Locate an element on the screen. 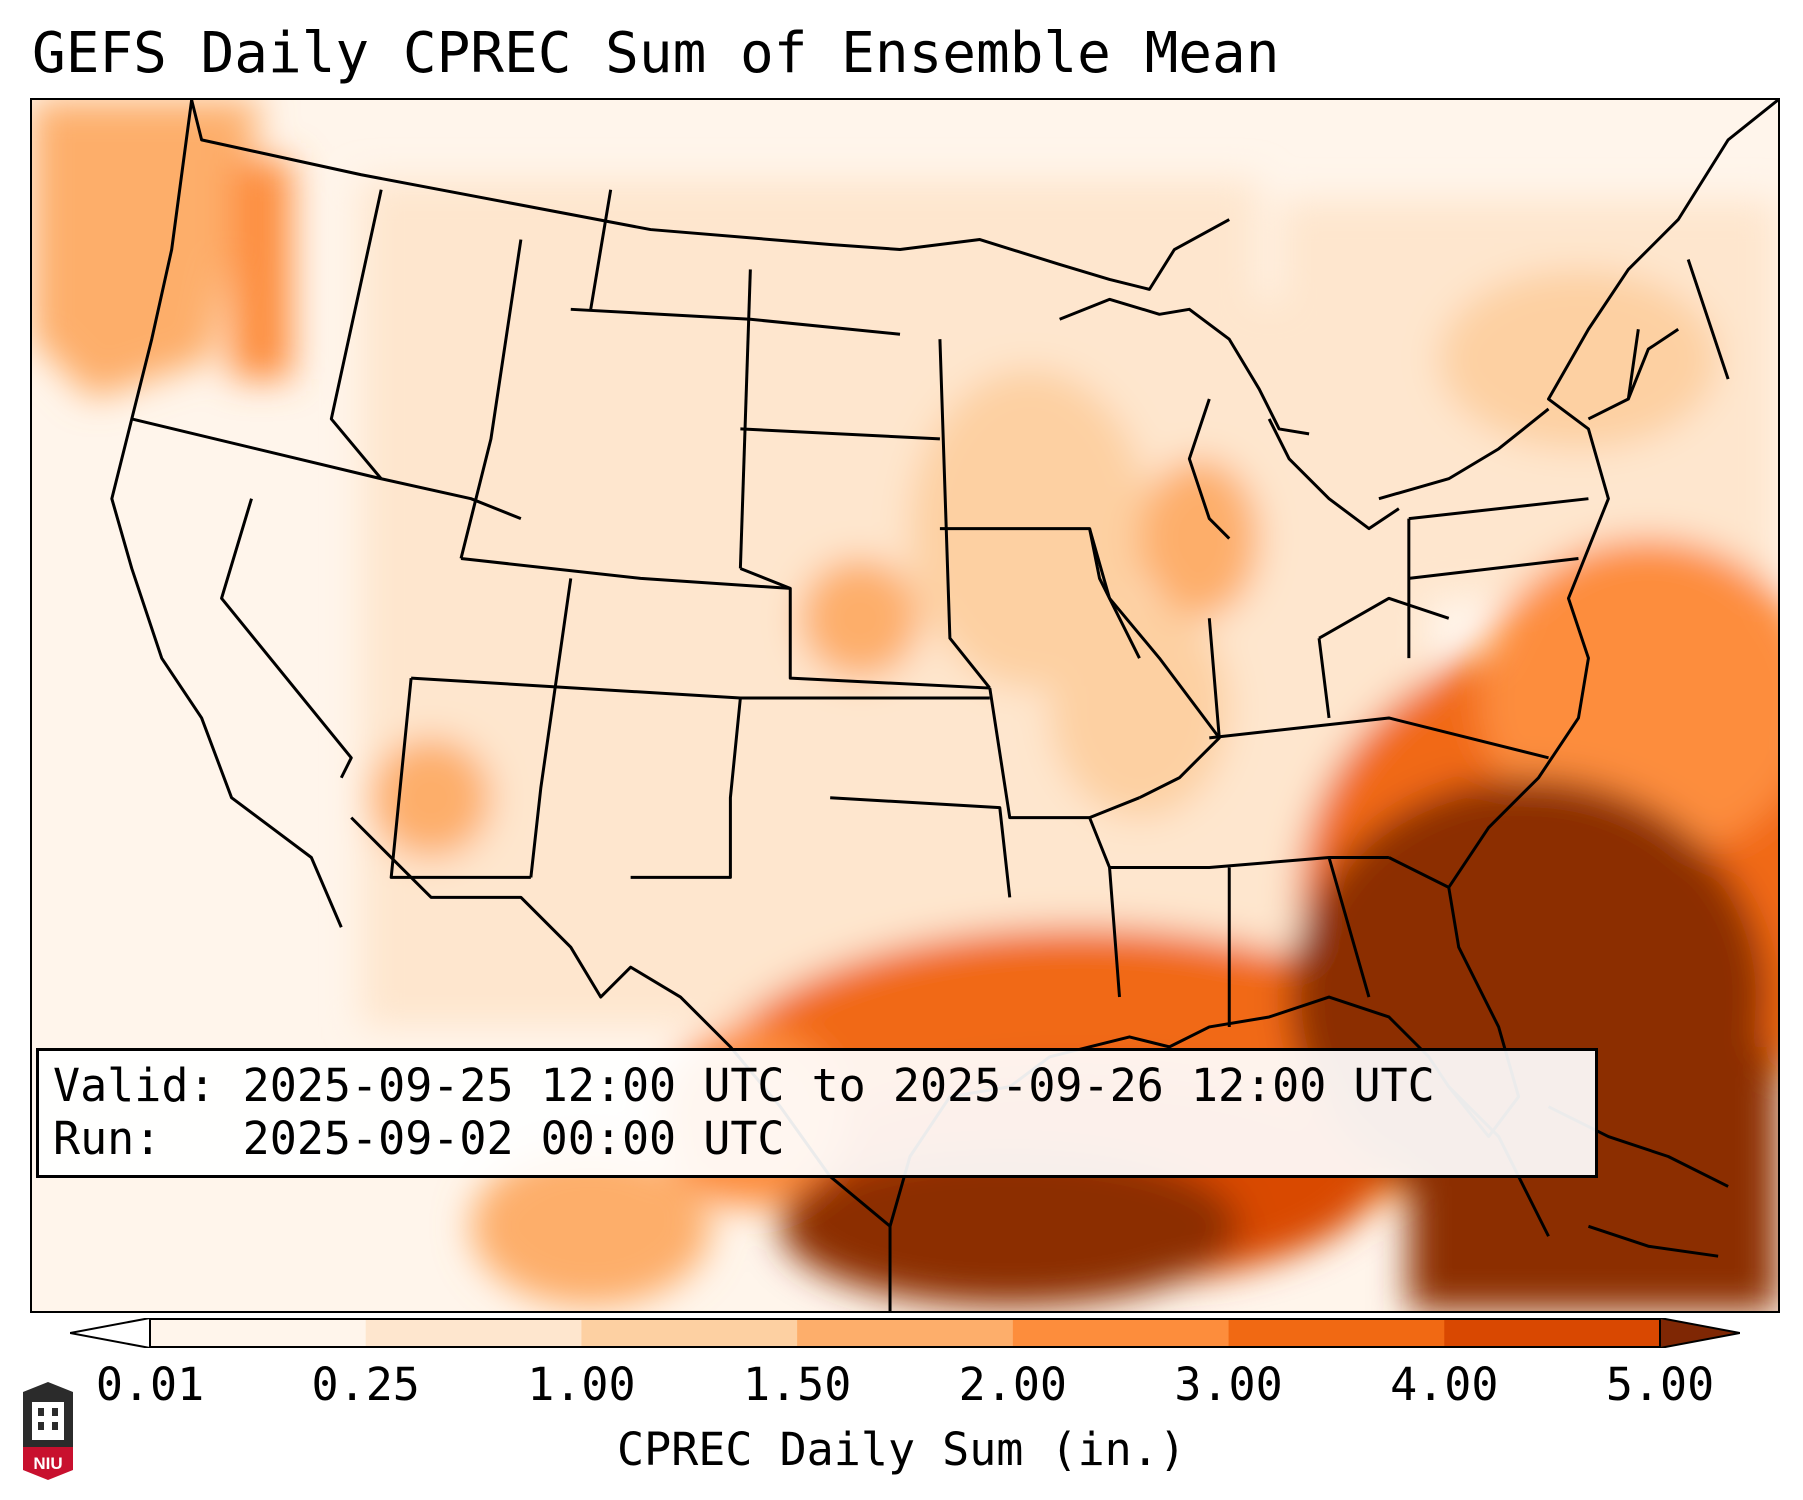  colorbar-tick-label: 3.00 is located at coordinates (1228, 1384).